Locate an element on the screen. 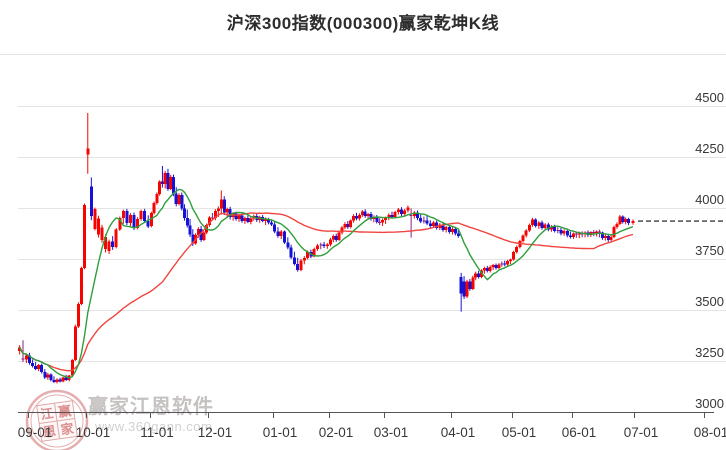 The height and width of the screenshot is (450, 726). x-axis-label: 08-01 is located at coordinates (710, 432).